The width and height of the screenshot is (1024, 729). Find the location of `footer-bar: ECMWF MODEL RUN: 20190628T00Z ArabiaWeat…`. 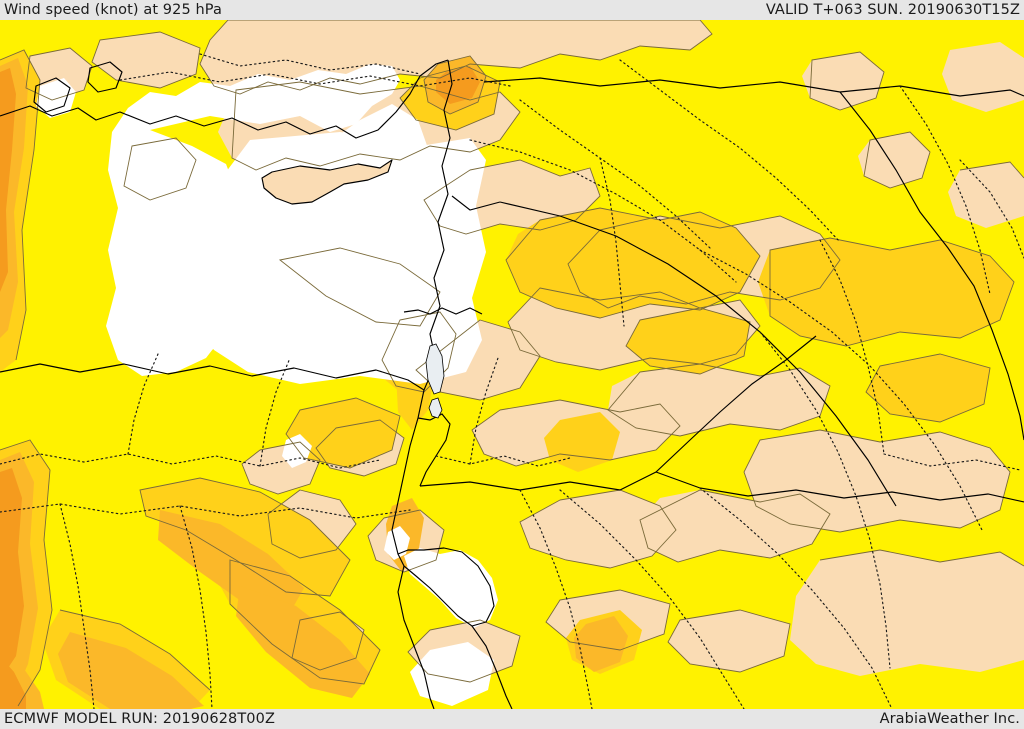

footer-bar: ECMWF MODEL RUN: 20190628T00Z ArabiaWeat… is located at coordinates (512, 719).